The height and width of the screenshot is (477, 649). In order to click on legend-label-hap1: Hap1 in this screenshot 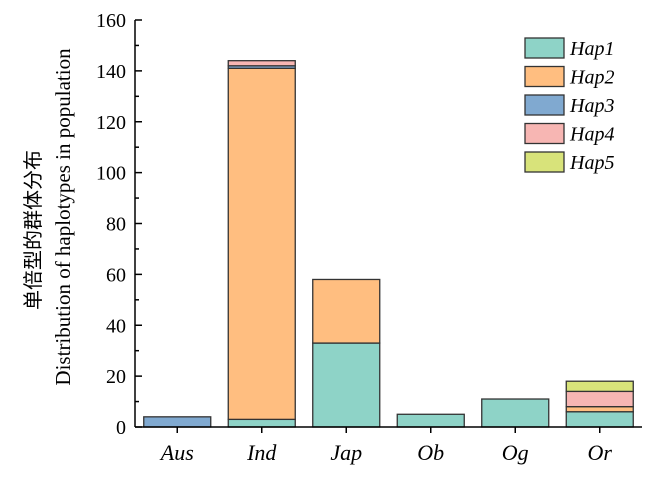, I will do `click(591, 49)`.